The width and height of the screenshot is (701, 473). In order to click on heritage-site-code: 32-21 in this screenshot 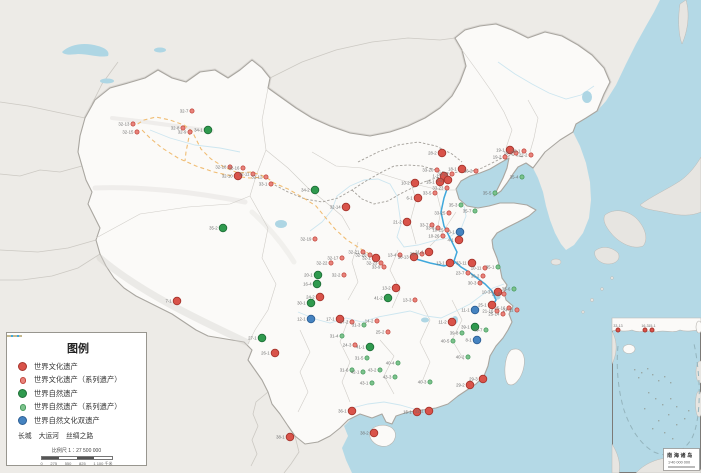, I will do `click(354, 252)`.